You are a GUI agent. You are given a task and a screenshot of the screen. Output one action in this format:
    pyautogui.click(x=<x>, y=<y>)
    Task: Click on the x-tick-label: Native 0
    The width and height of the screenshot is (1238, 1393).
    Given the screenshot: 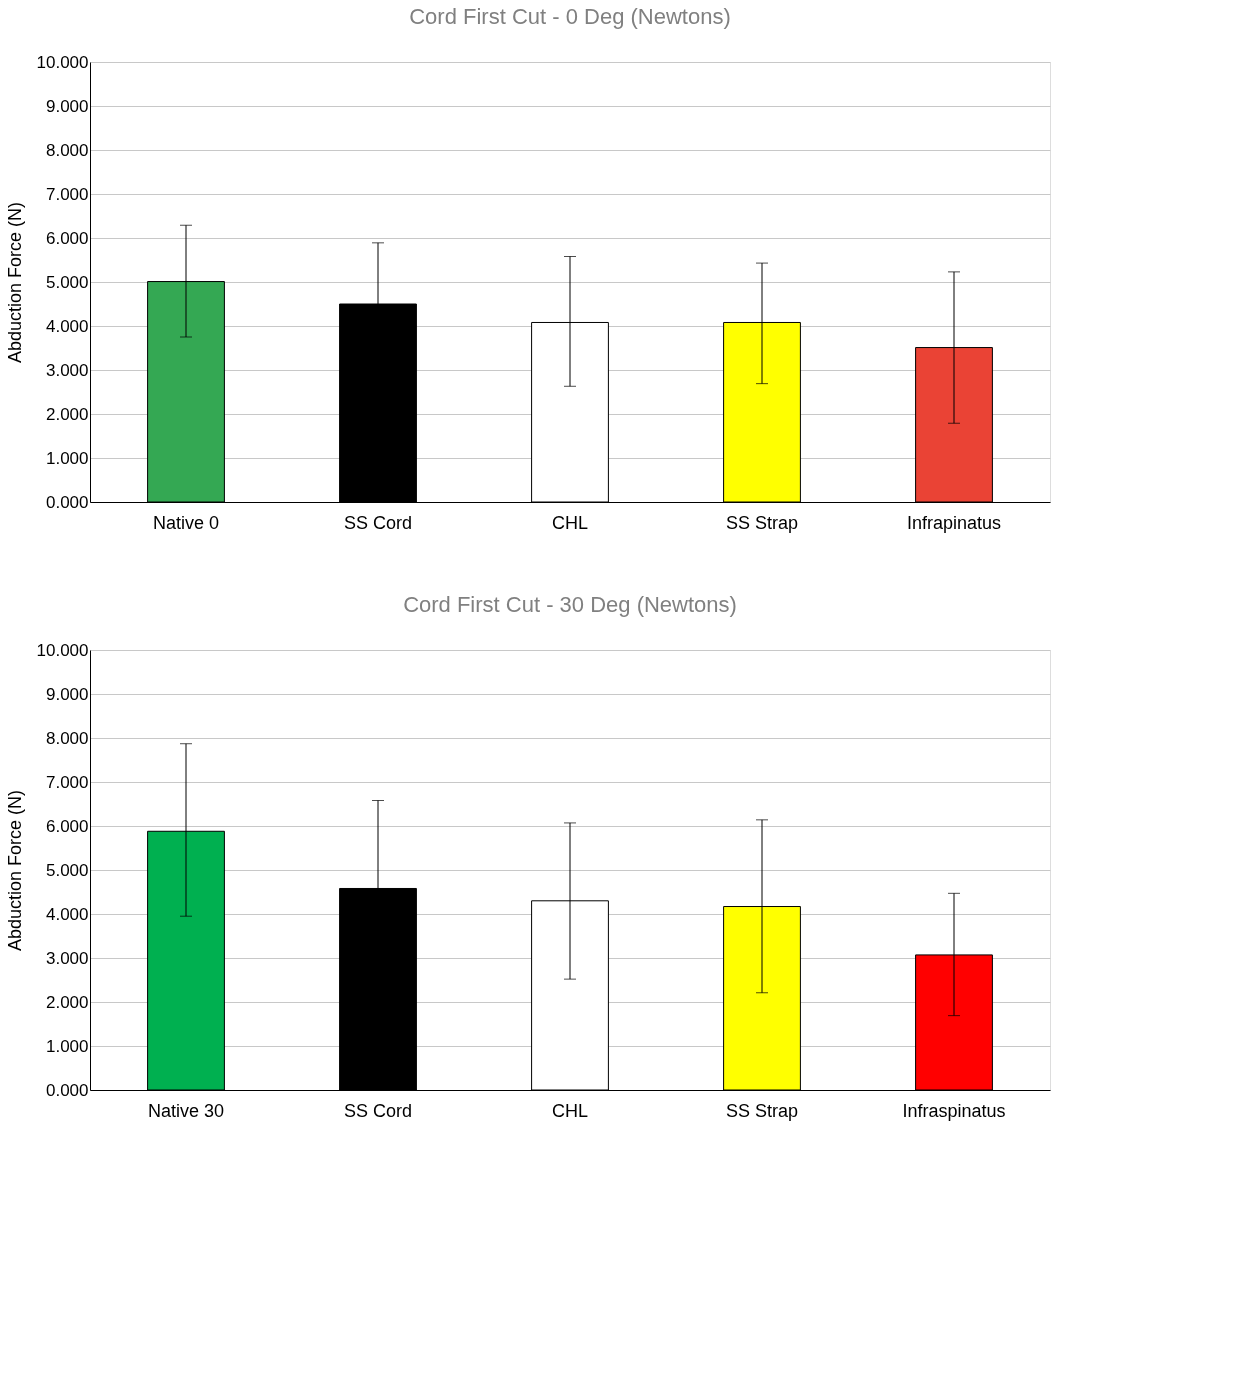 What is the action you would take?
    pyautogui.click(x=186, y=522)
    